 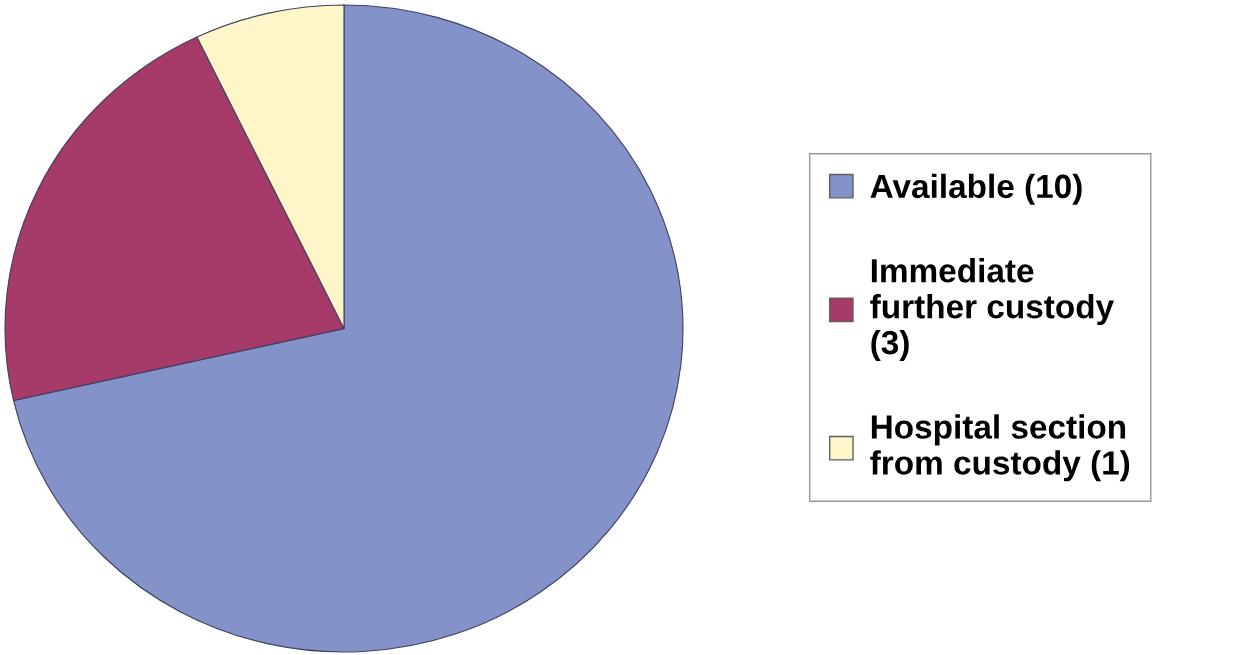 What do you see at coordinates (1000, 448) in the screenshot?
I see `legend-label: Hospital section from custody (1)` at bounding box center [1000, 448].